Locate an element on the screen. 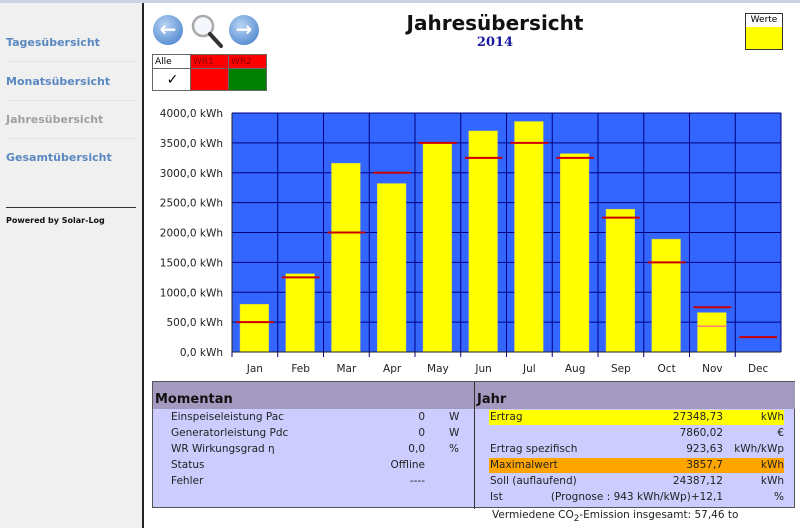 The height and width of the screenshot is (528, 800). jahr-unit: € is located at coordinates (780, 433).